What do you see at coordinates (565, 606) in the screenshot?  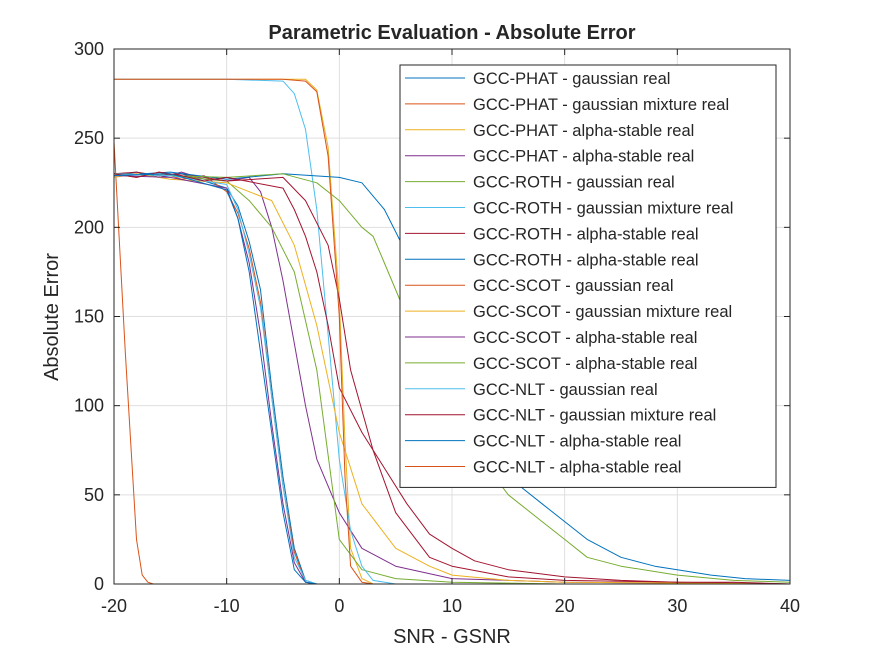 I see `x-tick-label: 20` at bounding box center [565, 606].